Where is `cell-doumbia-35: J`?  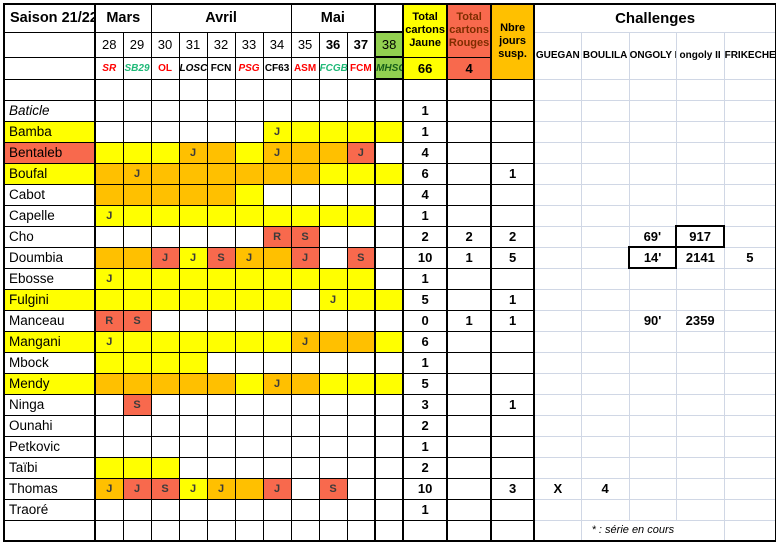 cell-doumbia-35: J is located at coordinates (305, 257).